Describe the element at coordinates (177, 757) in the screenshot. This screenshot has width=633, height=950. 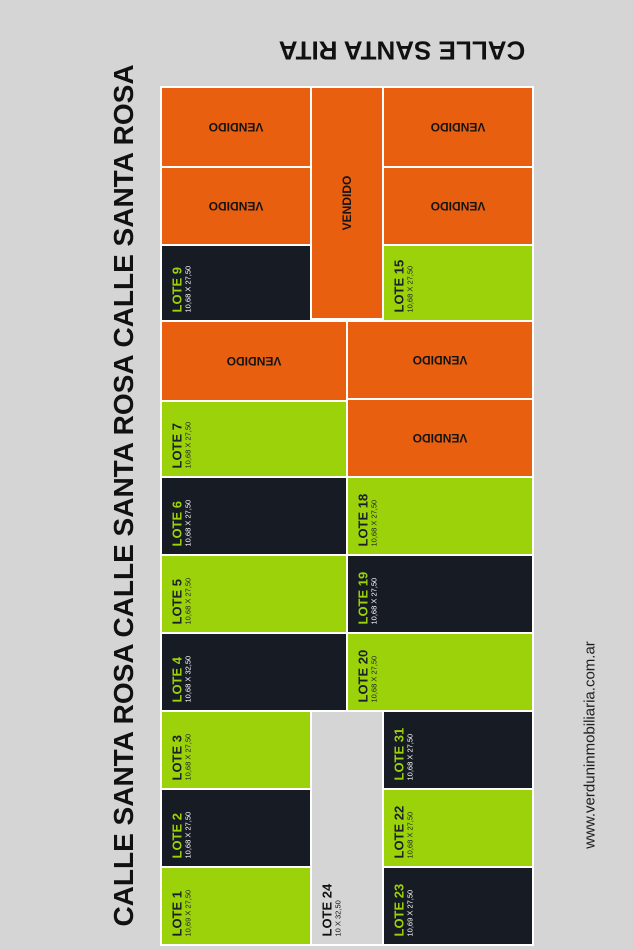
I see `lot-3-name: LOTE 3` at that location.